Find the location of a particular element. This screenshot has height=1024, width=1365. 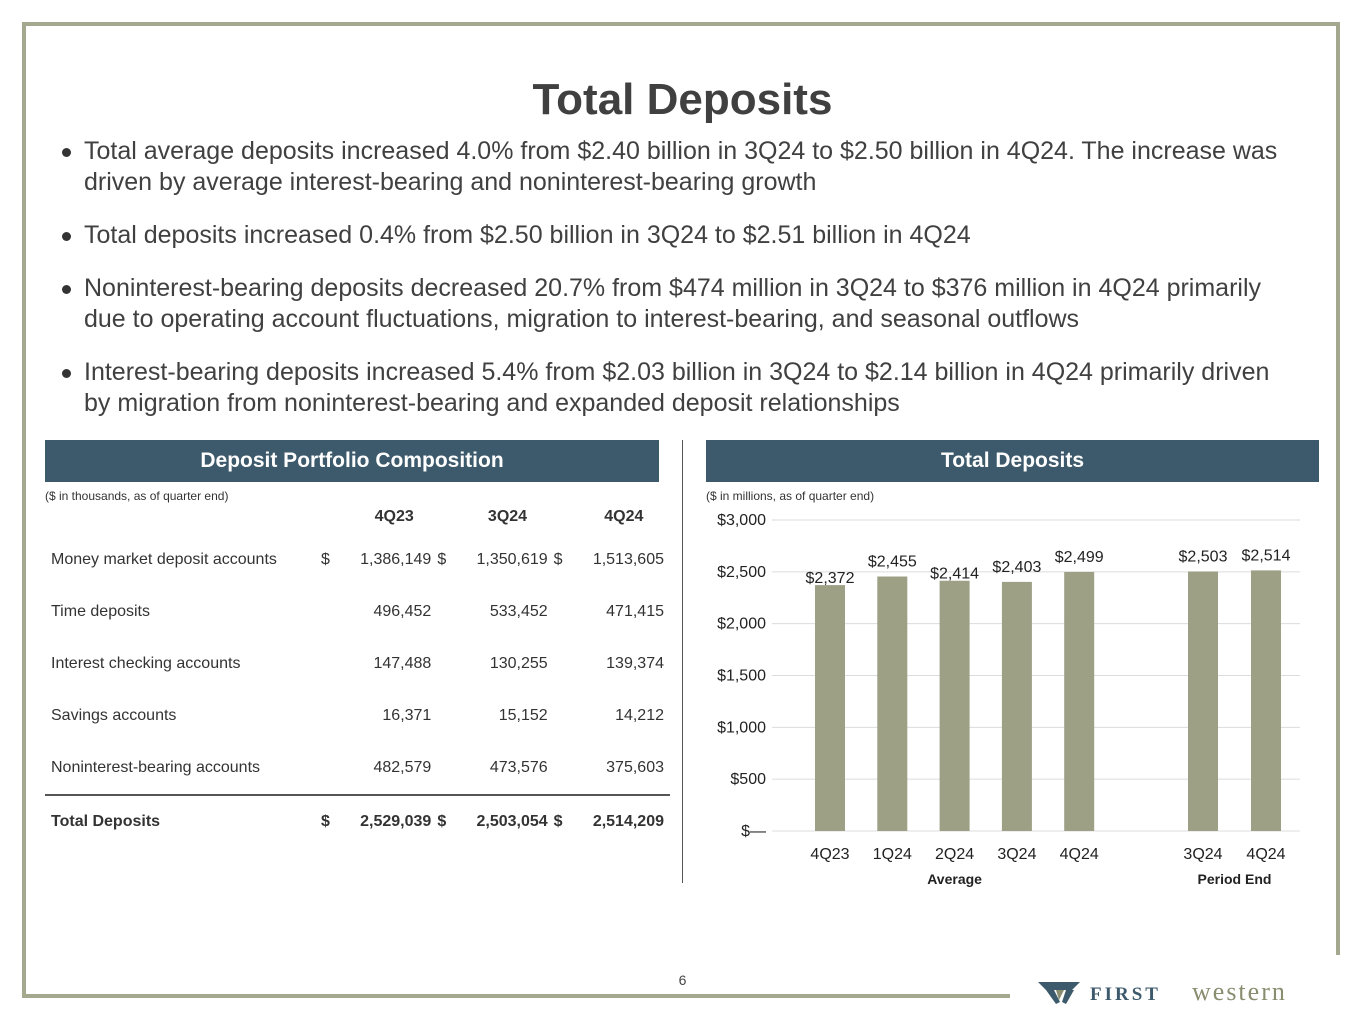

cell-value: 1,513,605 is located at coordinates (628, 559).